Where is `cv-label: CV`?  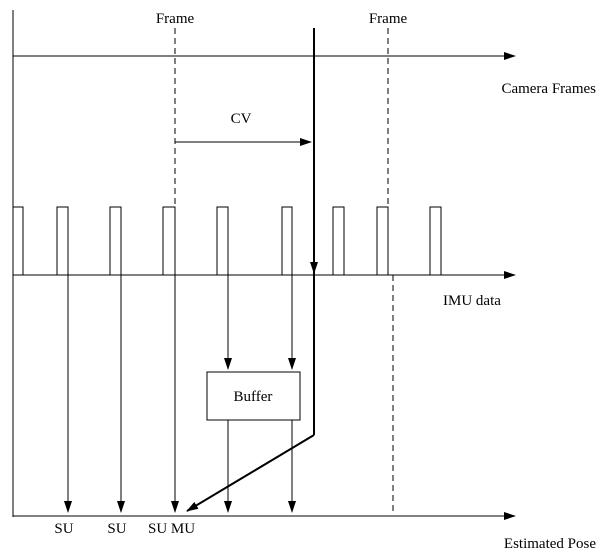
cv-label: CV is located at coordinates (241, 119).